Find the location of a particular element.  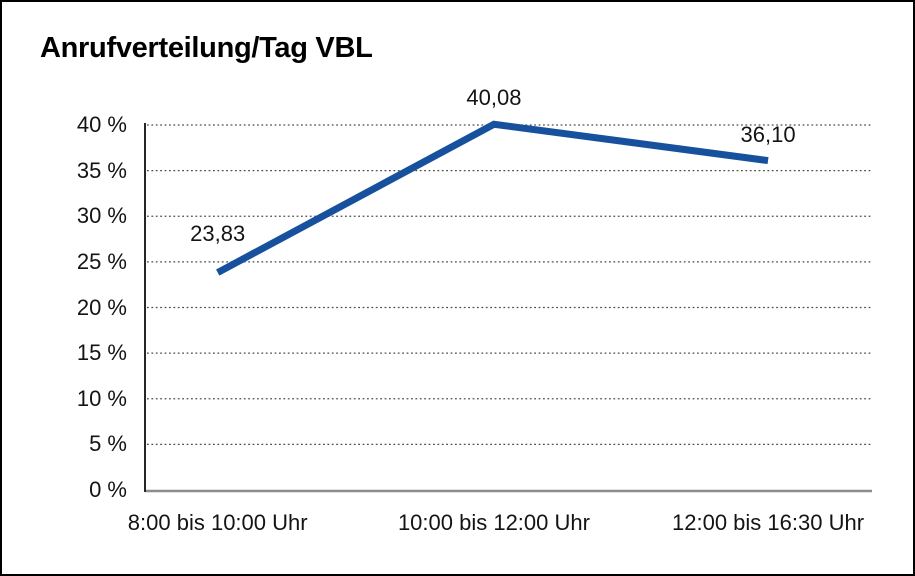

y-tick-label: 35 % is located at coordinates (101, 170).